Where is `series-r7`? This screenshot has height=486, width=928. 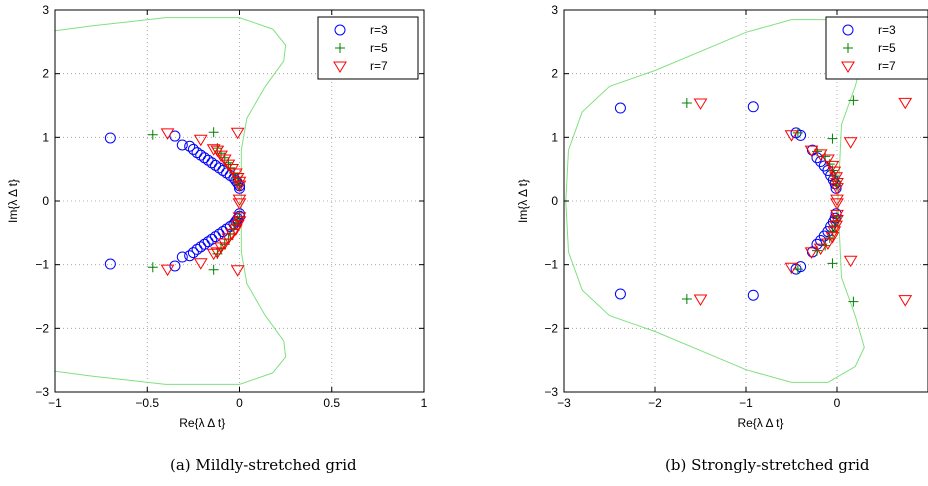 series-r7 is located at coordinates (803, 202).